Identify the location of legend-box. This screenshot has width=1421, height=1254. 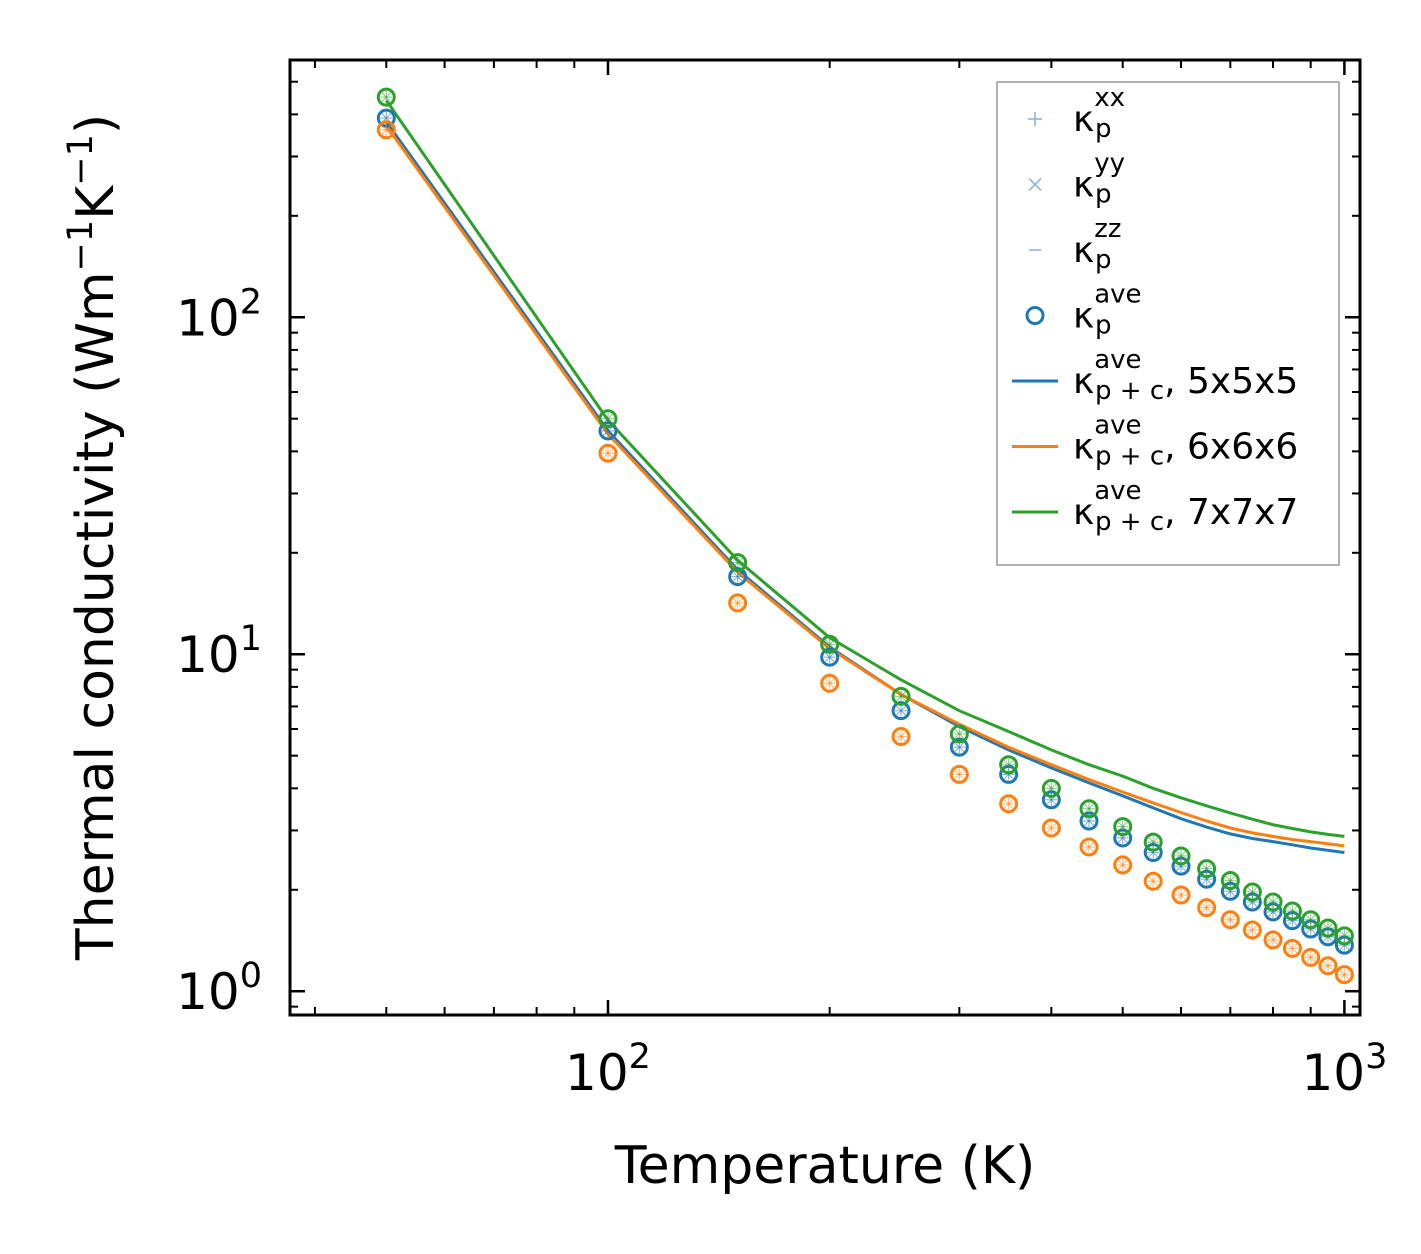
(1168, 323).